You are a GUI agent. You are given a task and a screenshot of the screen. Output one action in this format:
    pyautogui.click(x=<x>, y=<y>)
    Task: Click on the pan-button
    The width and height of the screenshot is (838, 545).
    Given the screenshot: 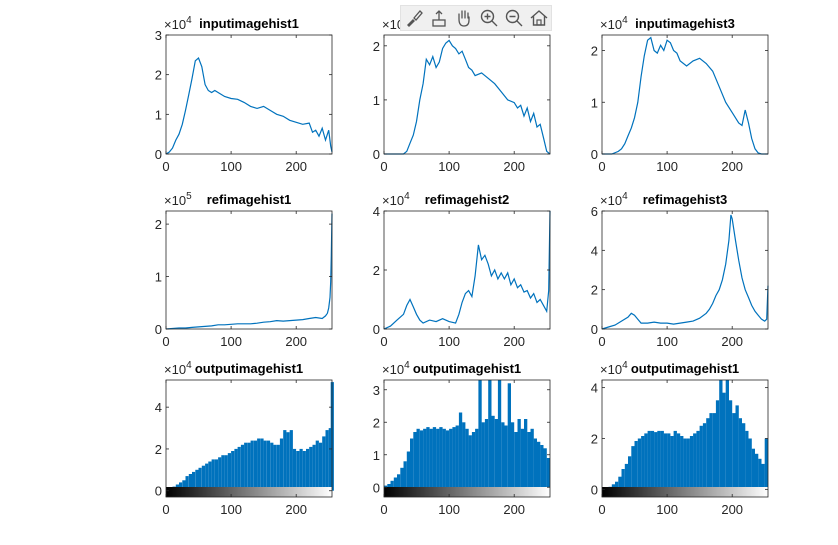 What is the action you would take?
    pyautogui.click(x=464, y=18)
    